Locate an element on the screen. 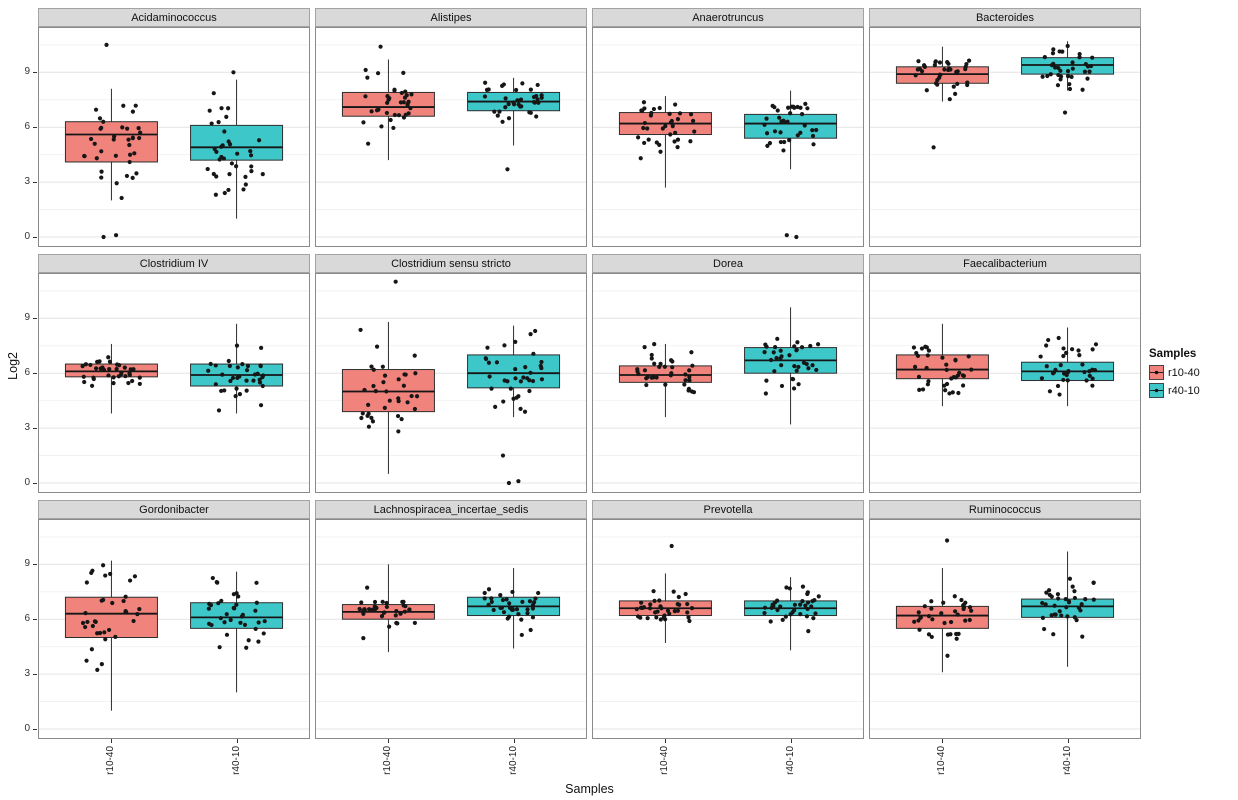 This screenshot has width=1238, height=800. legend-key-glyph is located at coordinates (1156, 390).